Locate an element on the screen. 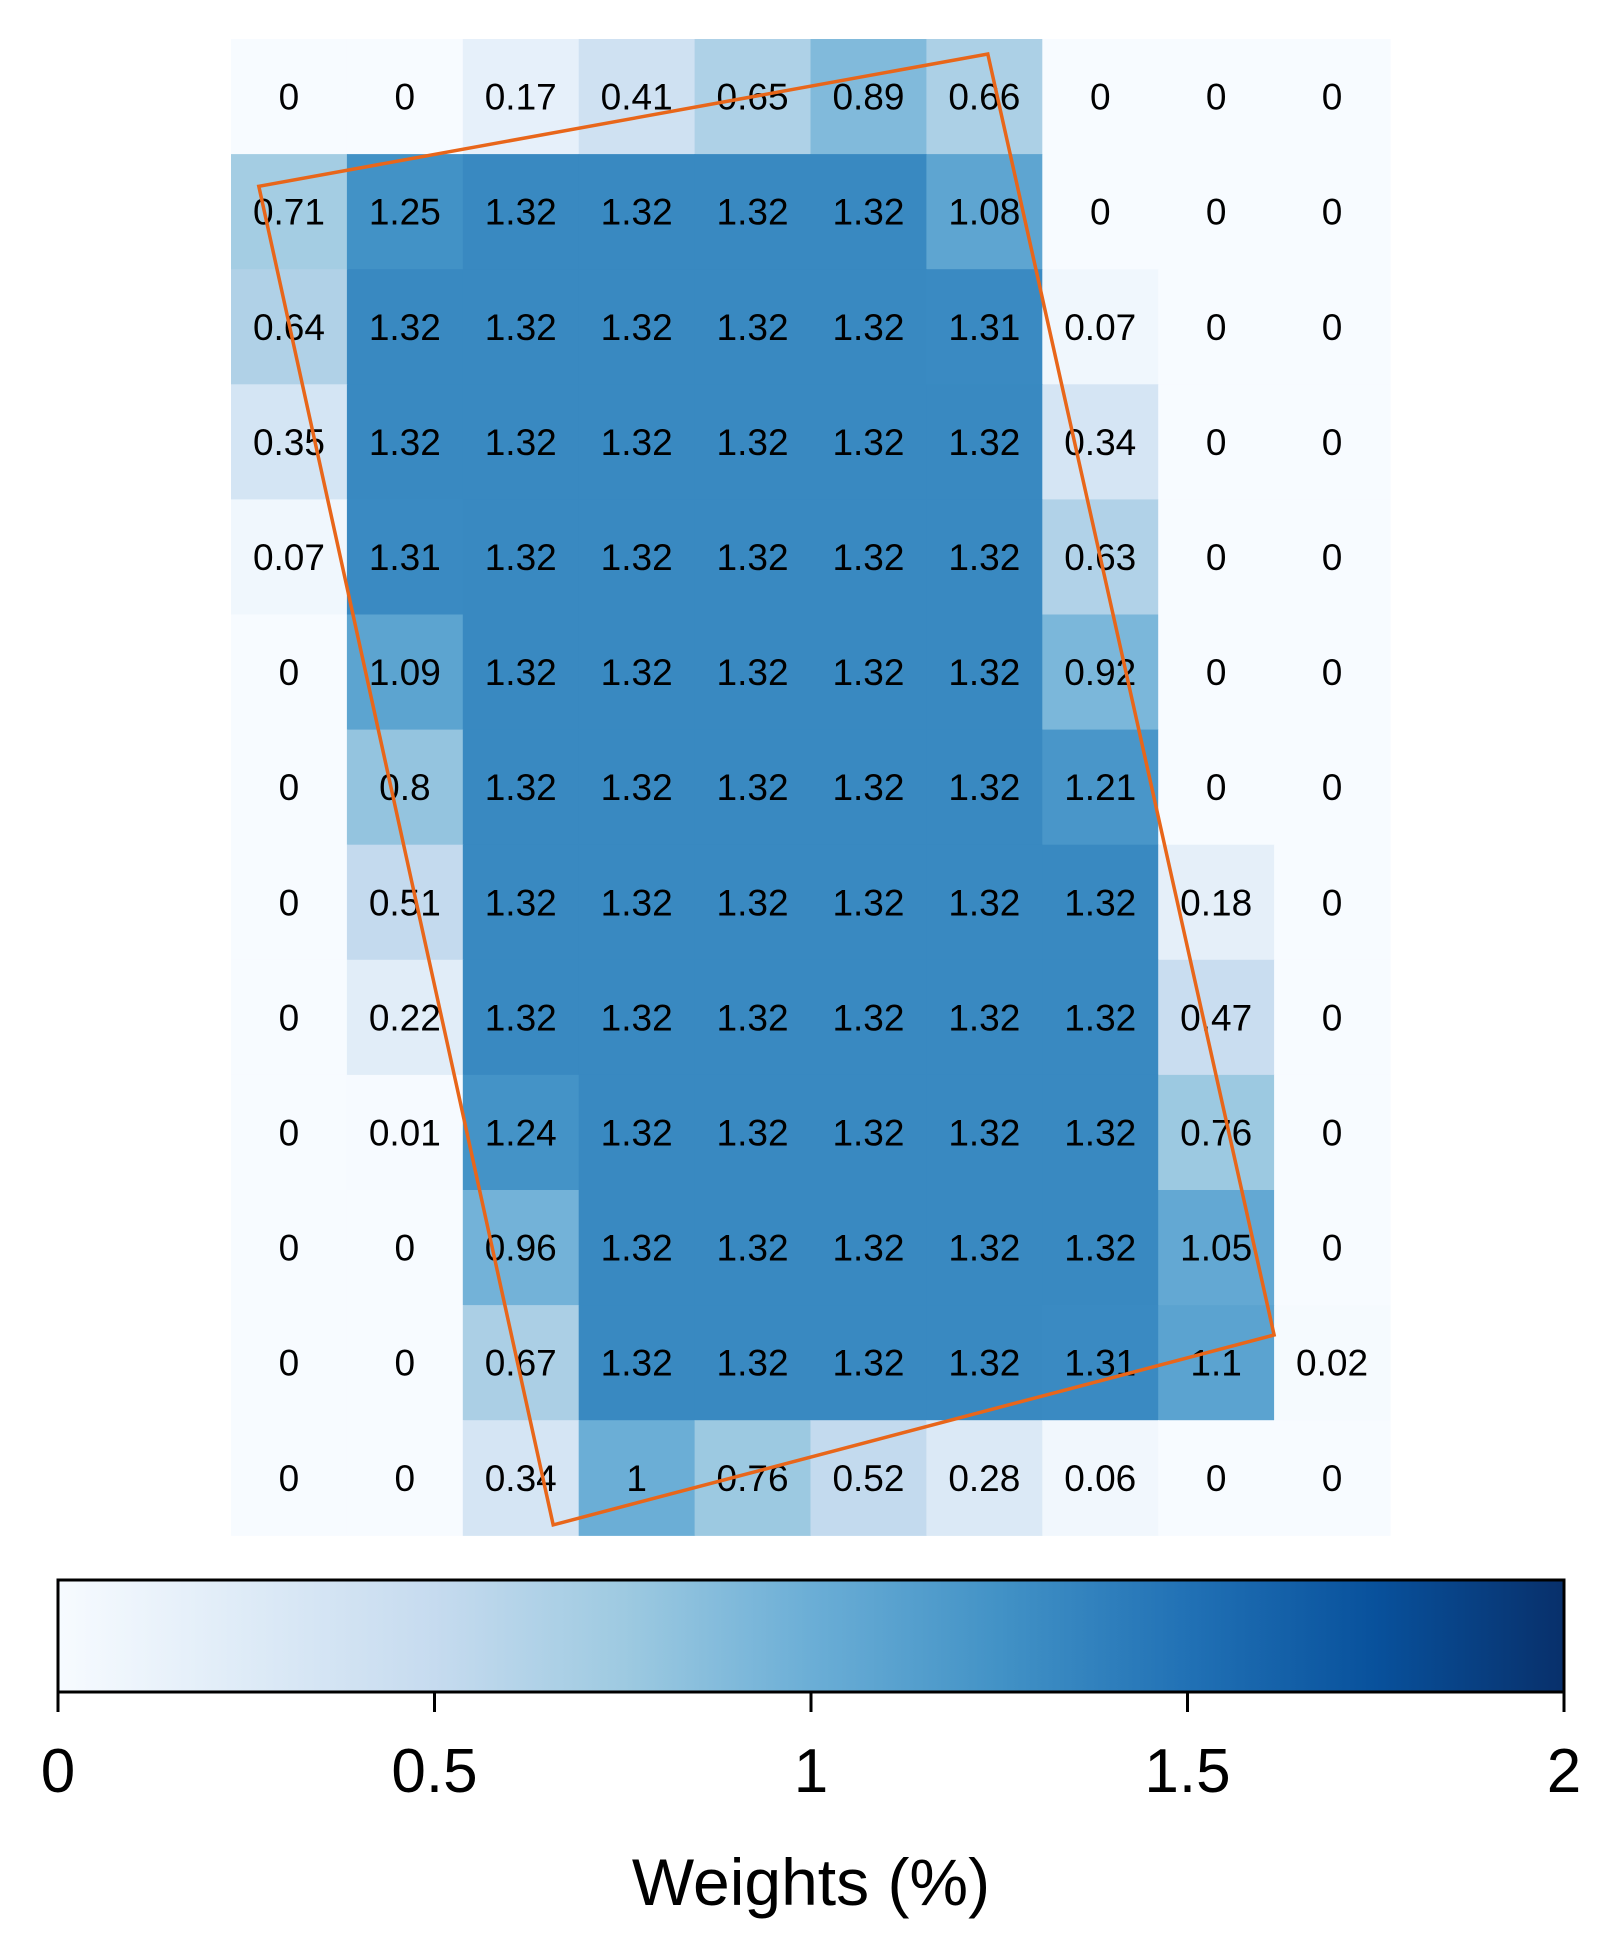 The width and height of the screenshot is (1617, 1952). heatmap-cell-label: 0.51 is located at coordinates (405, 902).